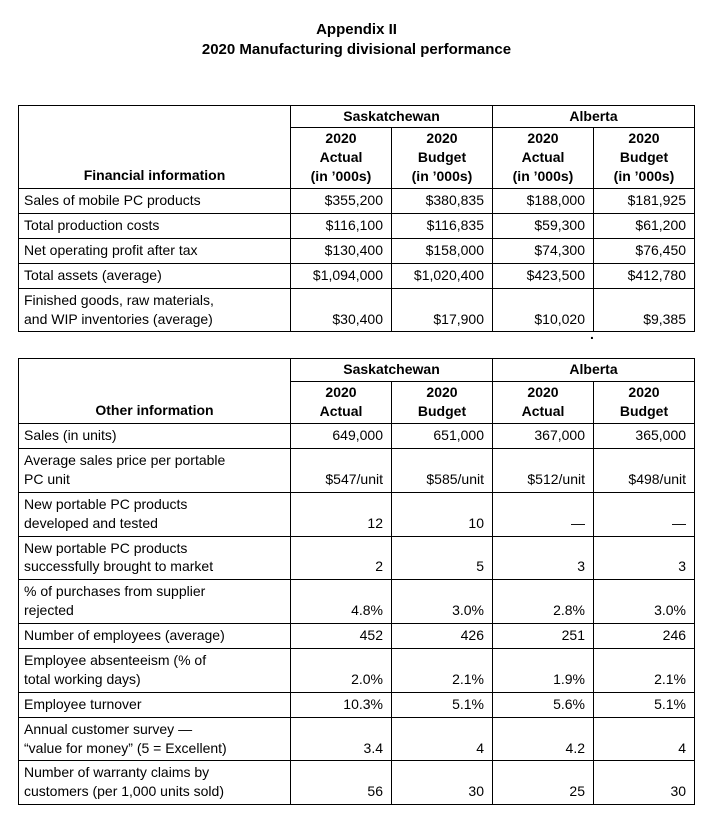 The image size is (713, 819). I want to click on value-cell: 25, so click(543, 783).